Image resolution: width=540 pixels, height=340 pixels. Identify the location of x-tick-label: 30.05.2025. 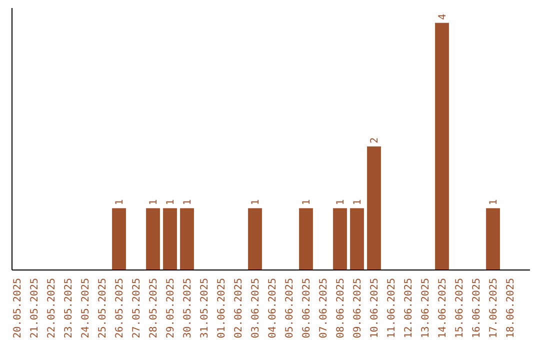
(188, 308).